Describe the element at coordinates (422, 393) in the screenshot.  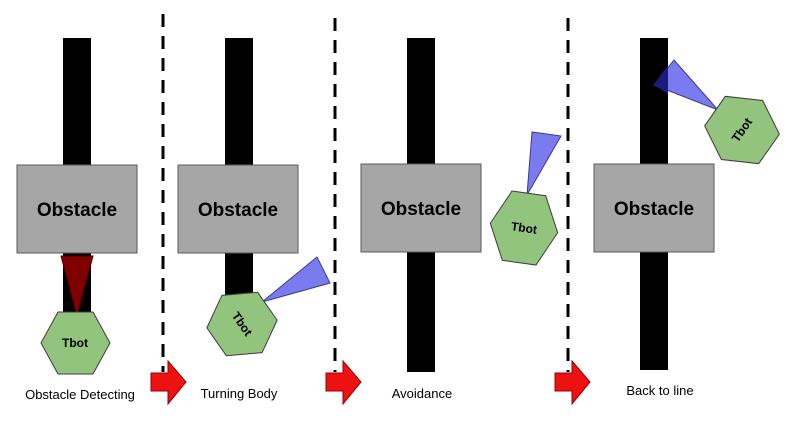
I see `panel-caption: Avoidance` at that location.